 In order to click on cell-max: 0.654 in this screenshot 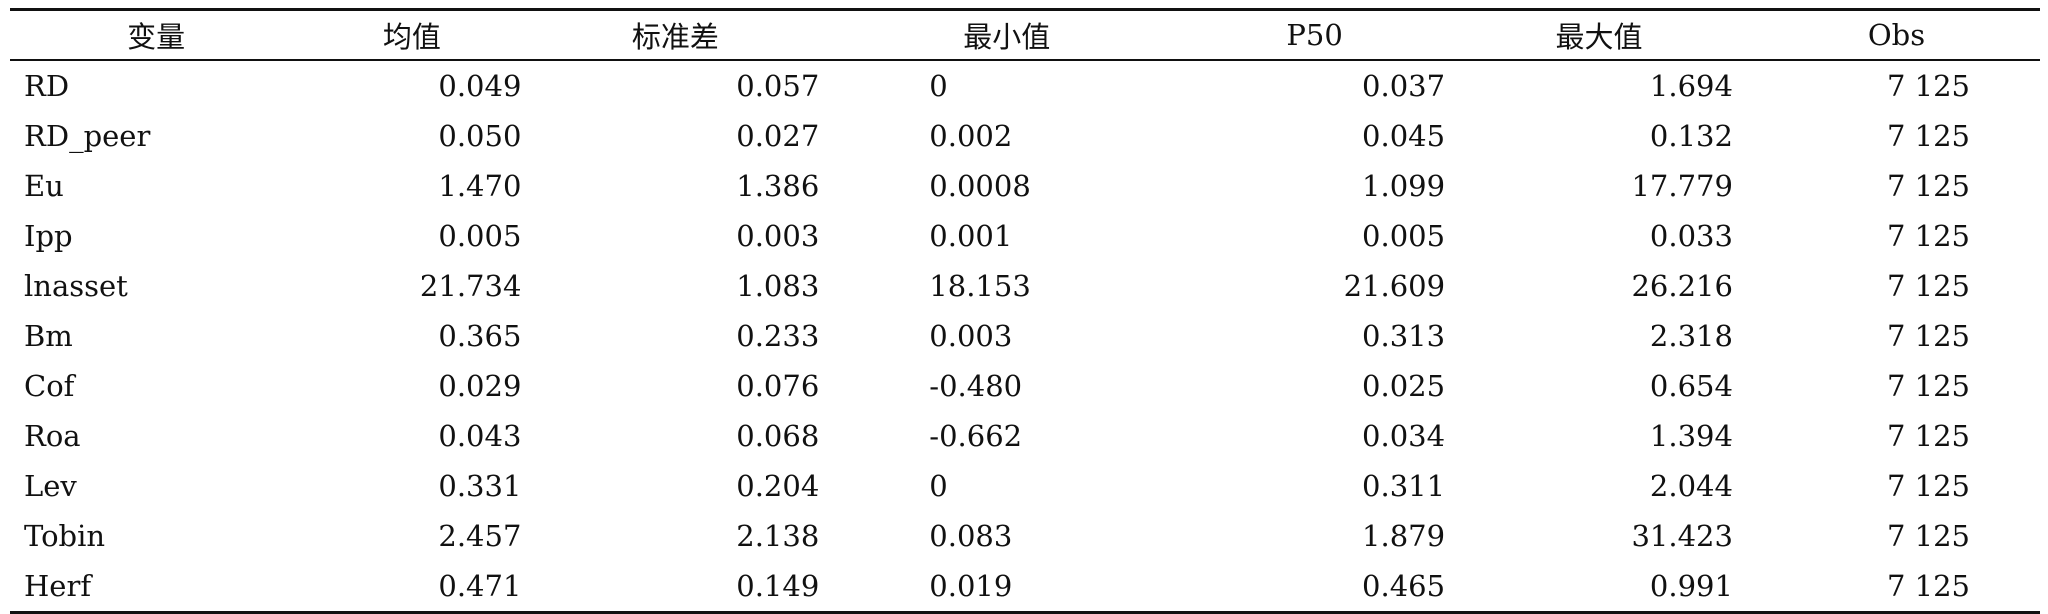, I will do `click(1691, 386)`.